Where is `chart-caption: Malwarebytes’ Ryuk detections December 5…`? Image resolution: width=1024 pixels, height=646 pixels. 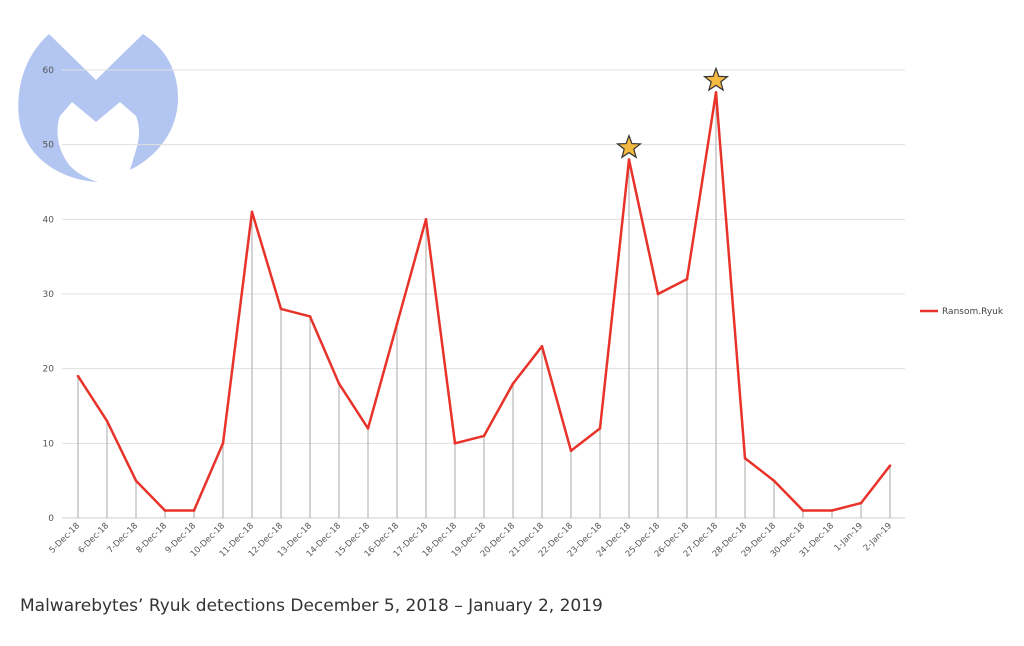 chart-caption: Malwarebytes’ Ryuk detections December 5… is located at coordinates (311, 606).